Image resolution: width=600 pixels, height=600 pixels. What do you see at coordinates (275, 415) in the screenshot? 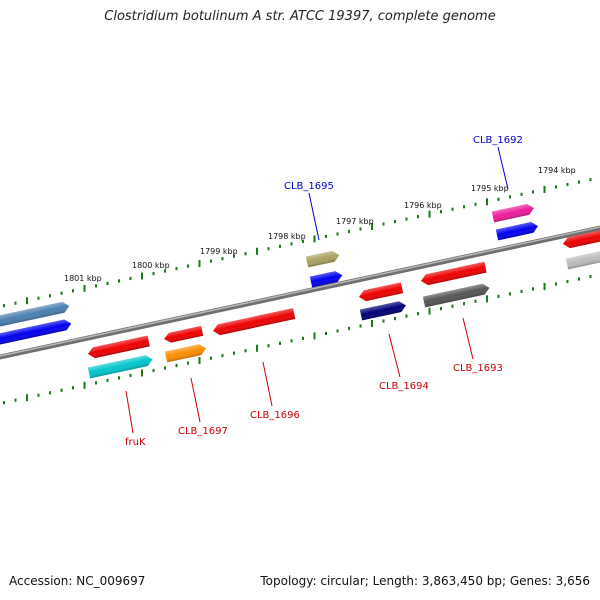
I see `gene-label: CLB_1696` at bounding box center [275, 415].